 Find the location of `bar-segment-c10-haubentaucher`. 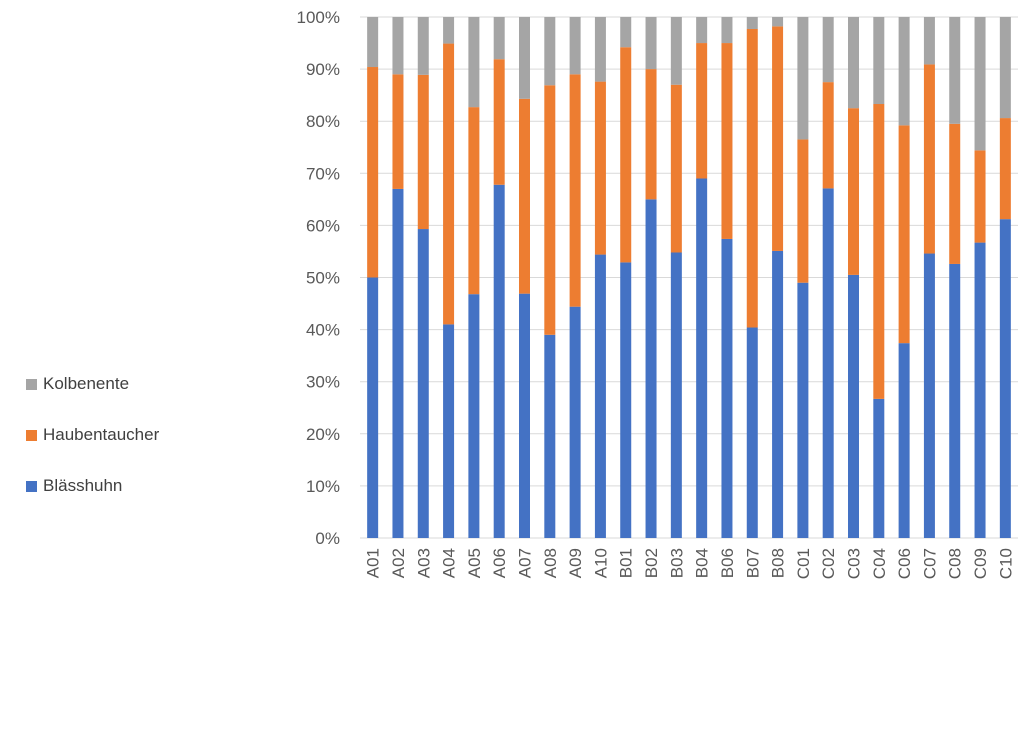

bar-segment-c10-haubentaucher is located at coordinates (1005, 169).